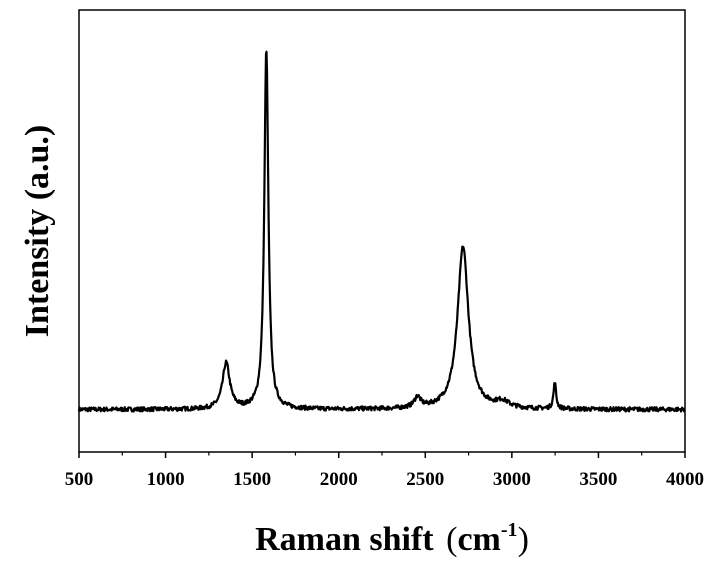  Describe the element at coordinates (685, 479) in the screenshot. I see `x-tick-label: 4000` at that location.